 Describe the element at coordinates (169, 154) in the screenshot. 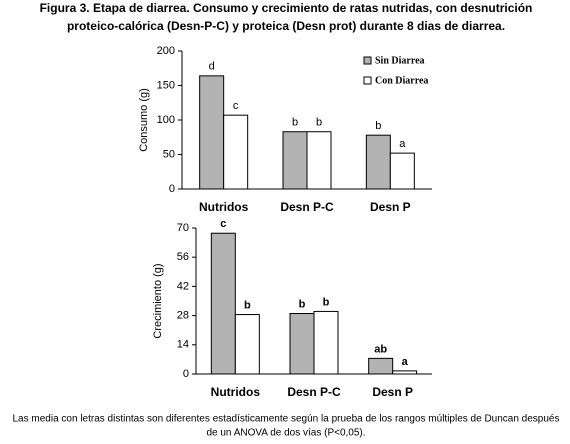

I see `y-tick-label: 50` at that location.